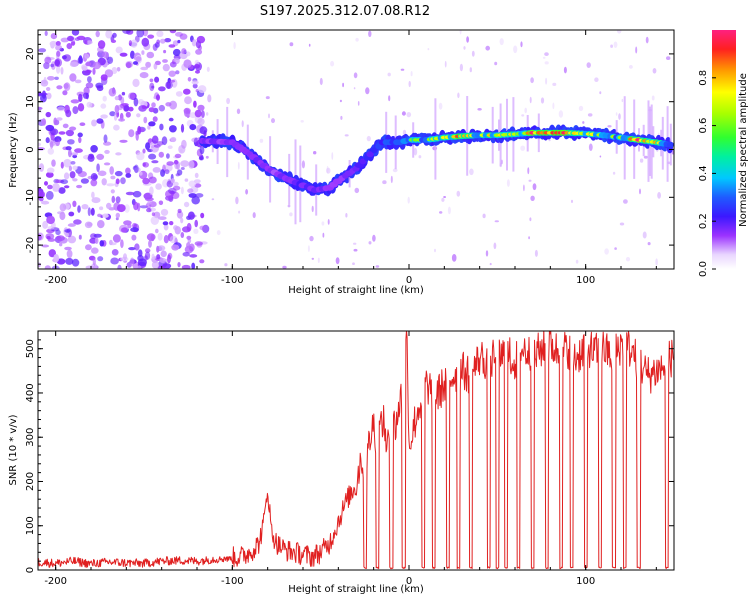 This screenshot has width=750, height=600. I want to click on spectrogram-x-axis-label: Height of straight line (km), so click(356, 290).